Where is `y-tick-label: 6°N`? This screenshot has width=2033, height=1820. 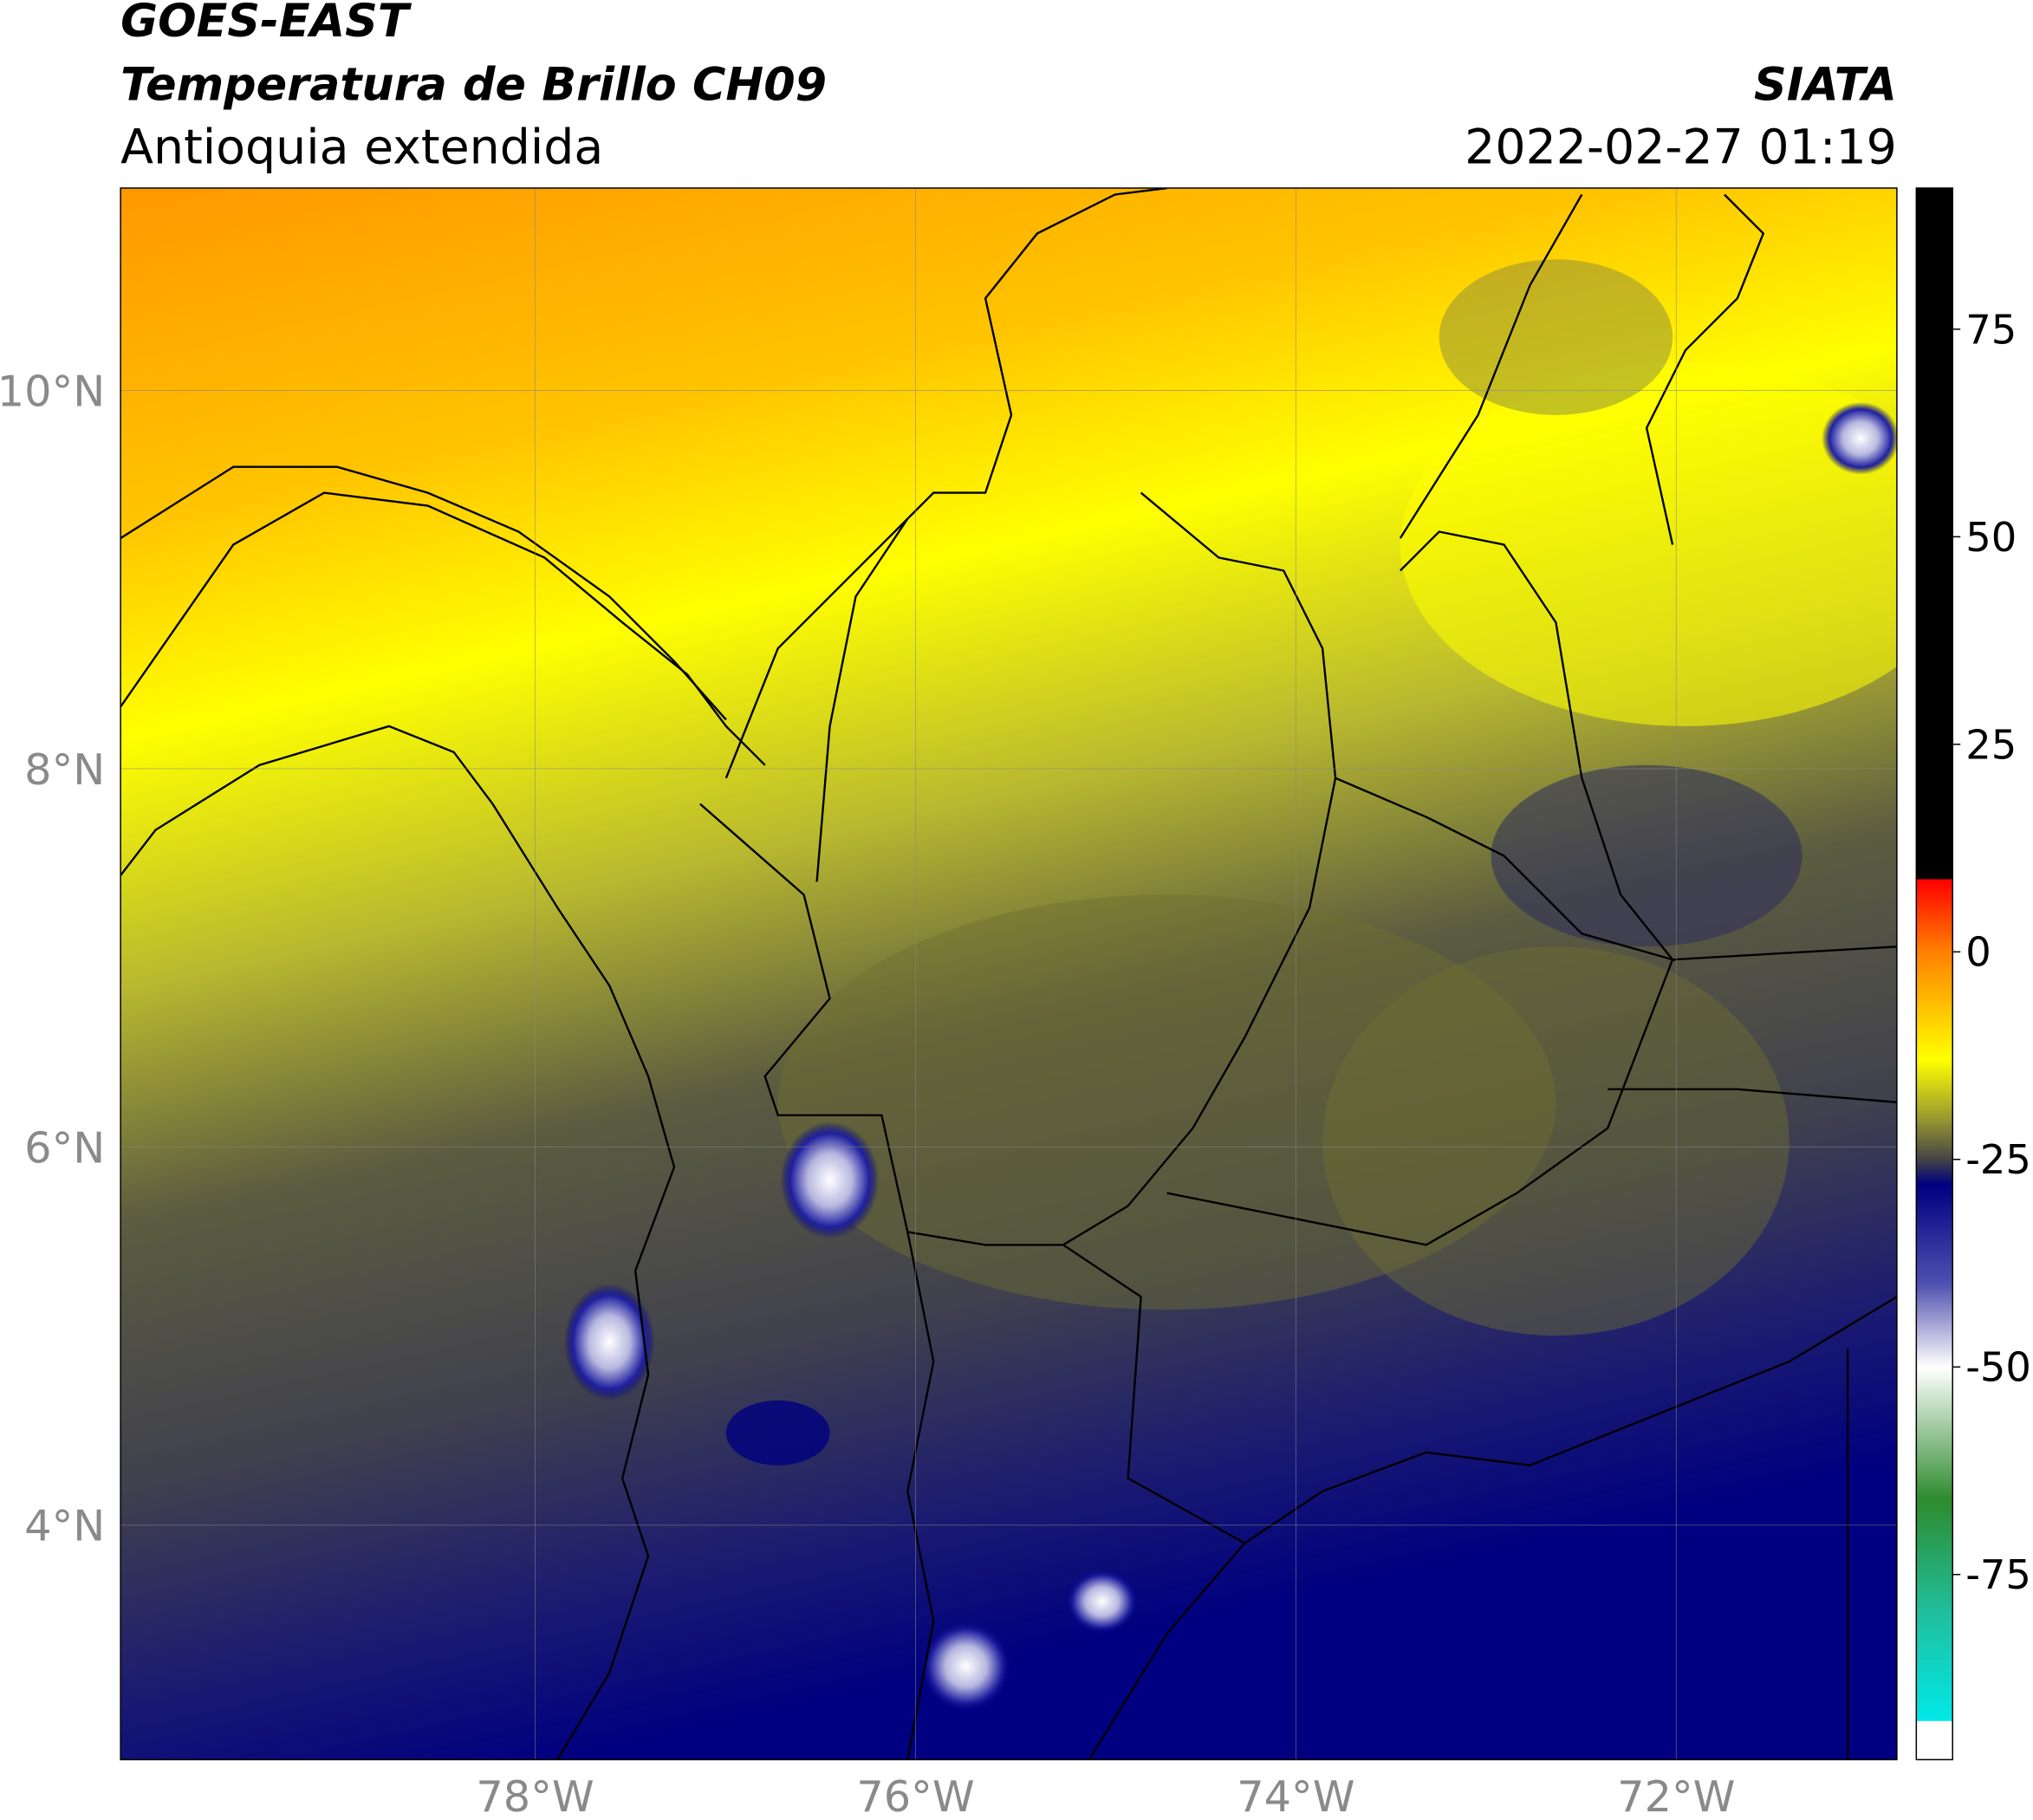
y-tick-label: 6°N is located at coordinates (64, 1147).